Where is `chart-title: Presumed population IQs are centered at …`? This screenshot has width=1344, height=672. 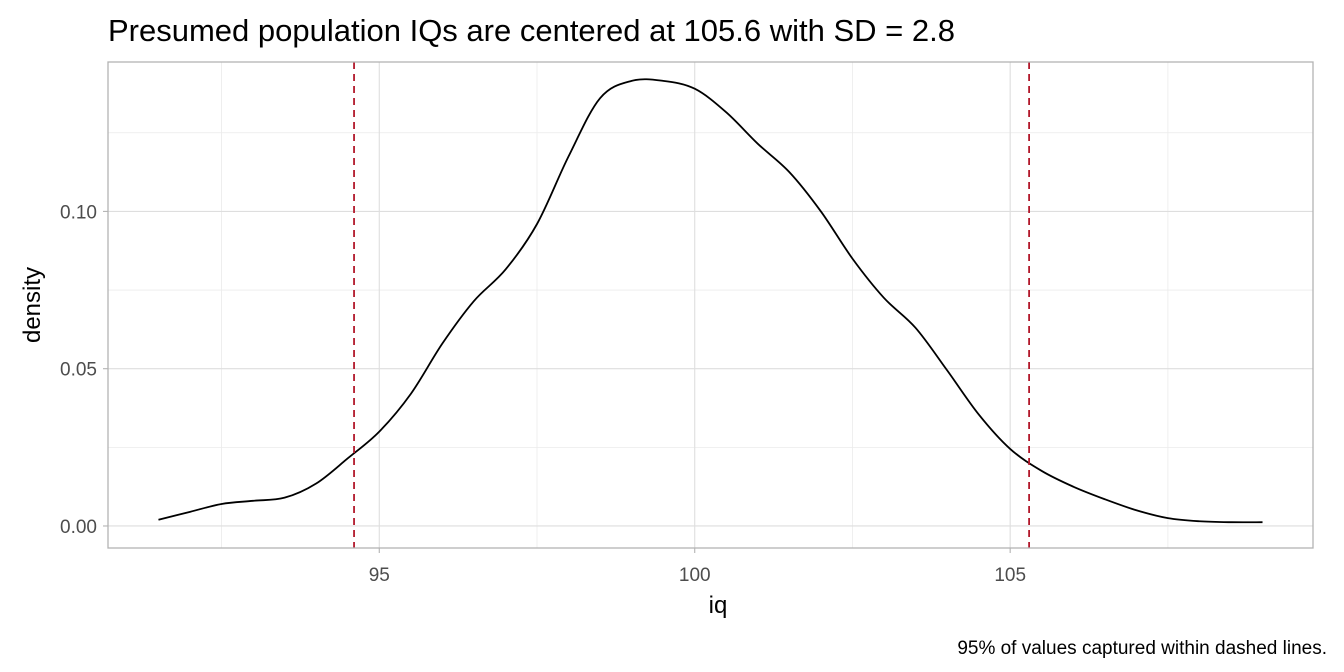 chart-title: Presumed population IQs are centered at … is located at coordinates (531, 30).